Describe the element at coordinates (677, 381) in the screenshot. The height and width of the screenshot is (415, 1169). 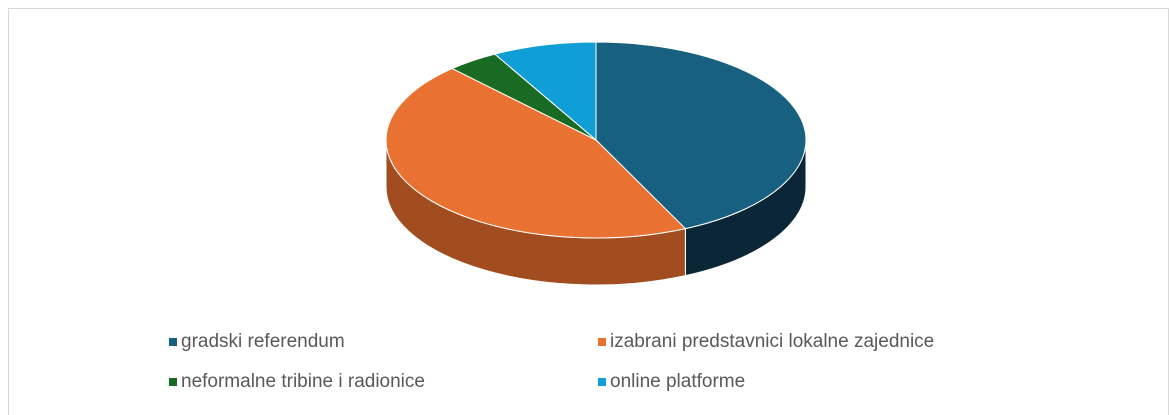
I see `legend-label: online platforme` at that location.